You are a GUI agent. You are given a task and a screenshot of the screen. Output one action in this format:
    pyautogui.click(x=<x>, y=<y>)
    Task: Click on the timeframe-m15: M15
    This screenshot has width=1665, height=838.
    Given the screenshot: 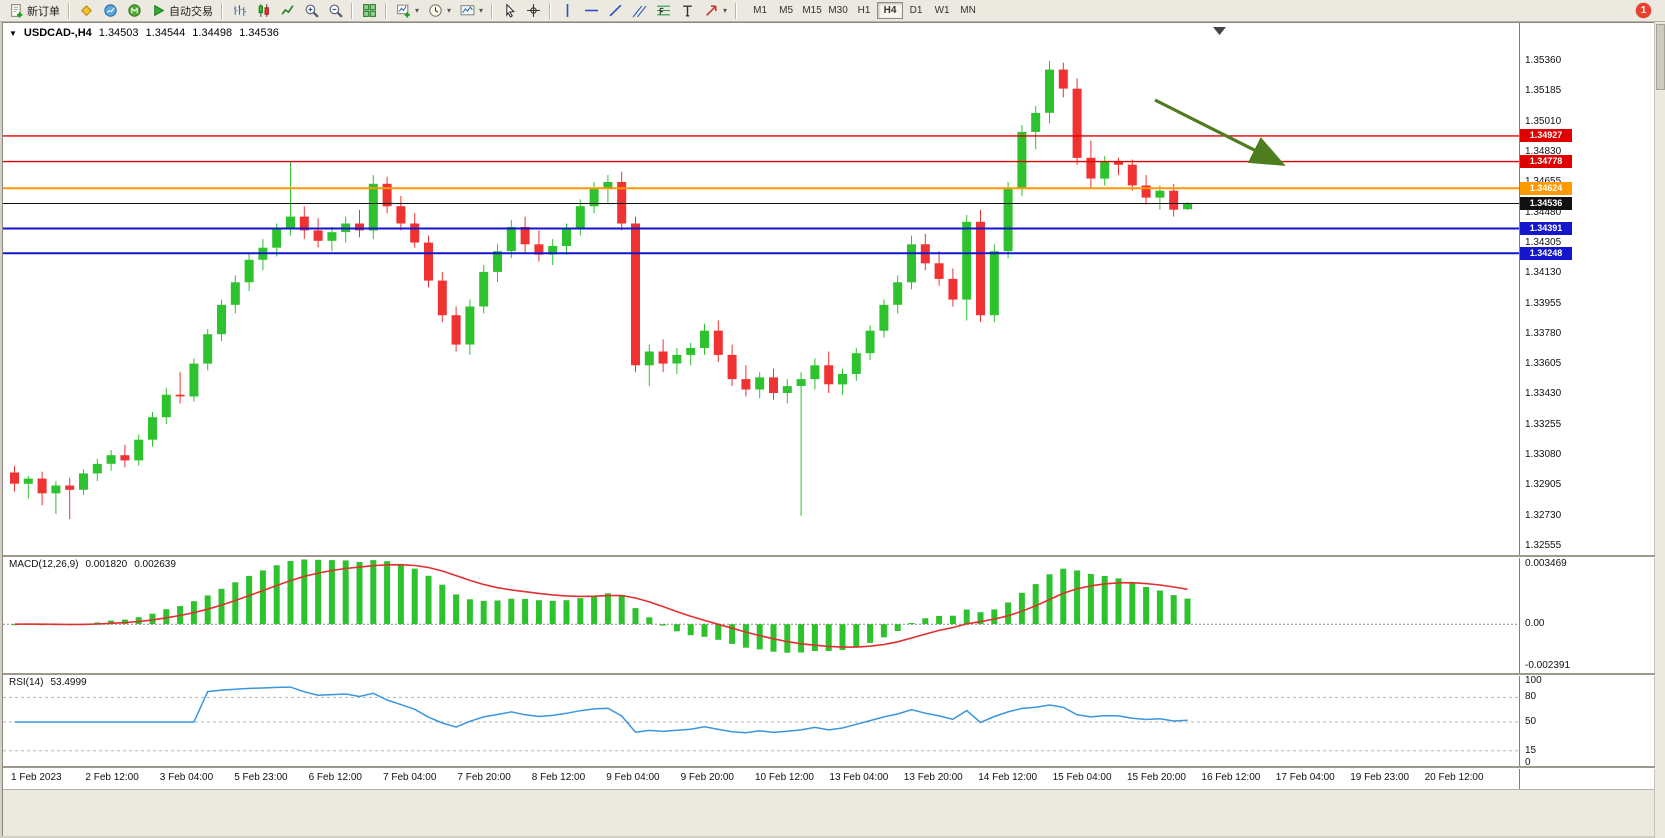 What is the action you would take?
    pyautogui.click(x=812, y=10)
    